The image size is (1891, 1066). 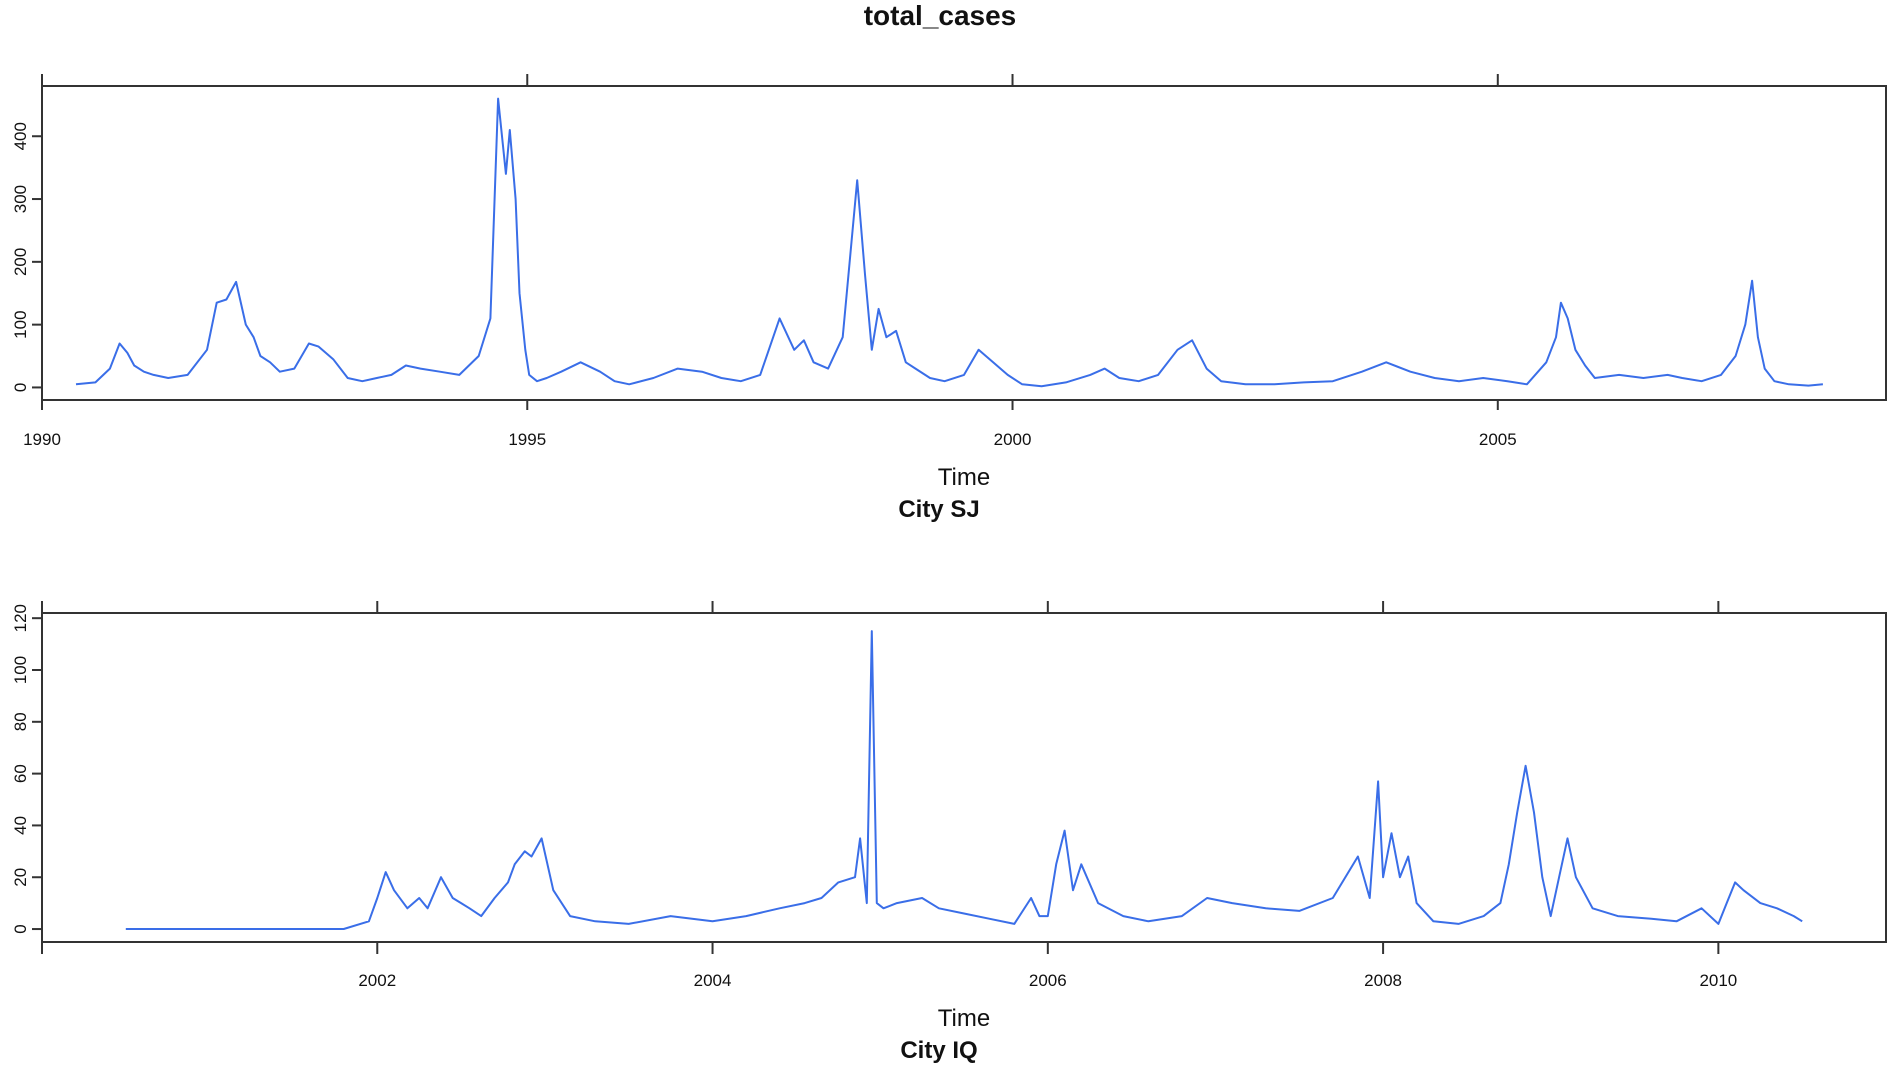 What do you see at coordinates (20, 928) in the screenshot?
I see `y-tick-label-iq: 0` at bounding box center [20, 928].